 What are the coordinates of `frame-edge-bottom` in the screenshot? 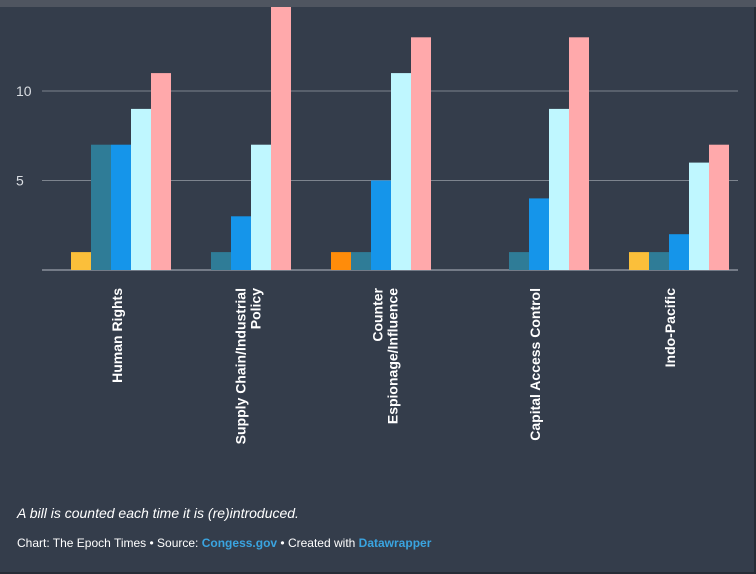 It's located at (378, 573).